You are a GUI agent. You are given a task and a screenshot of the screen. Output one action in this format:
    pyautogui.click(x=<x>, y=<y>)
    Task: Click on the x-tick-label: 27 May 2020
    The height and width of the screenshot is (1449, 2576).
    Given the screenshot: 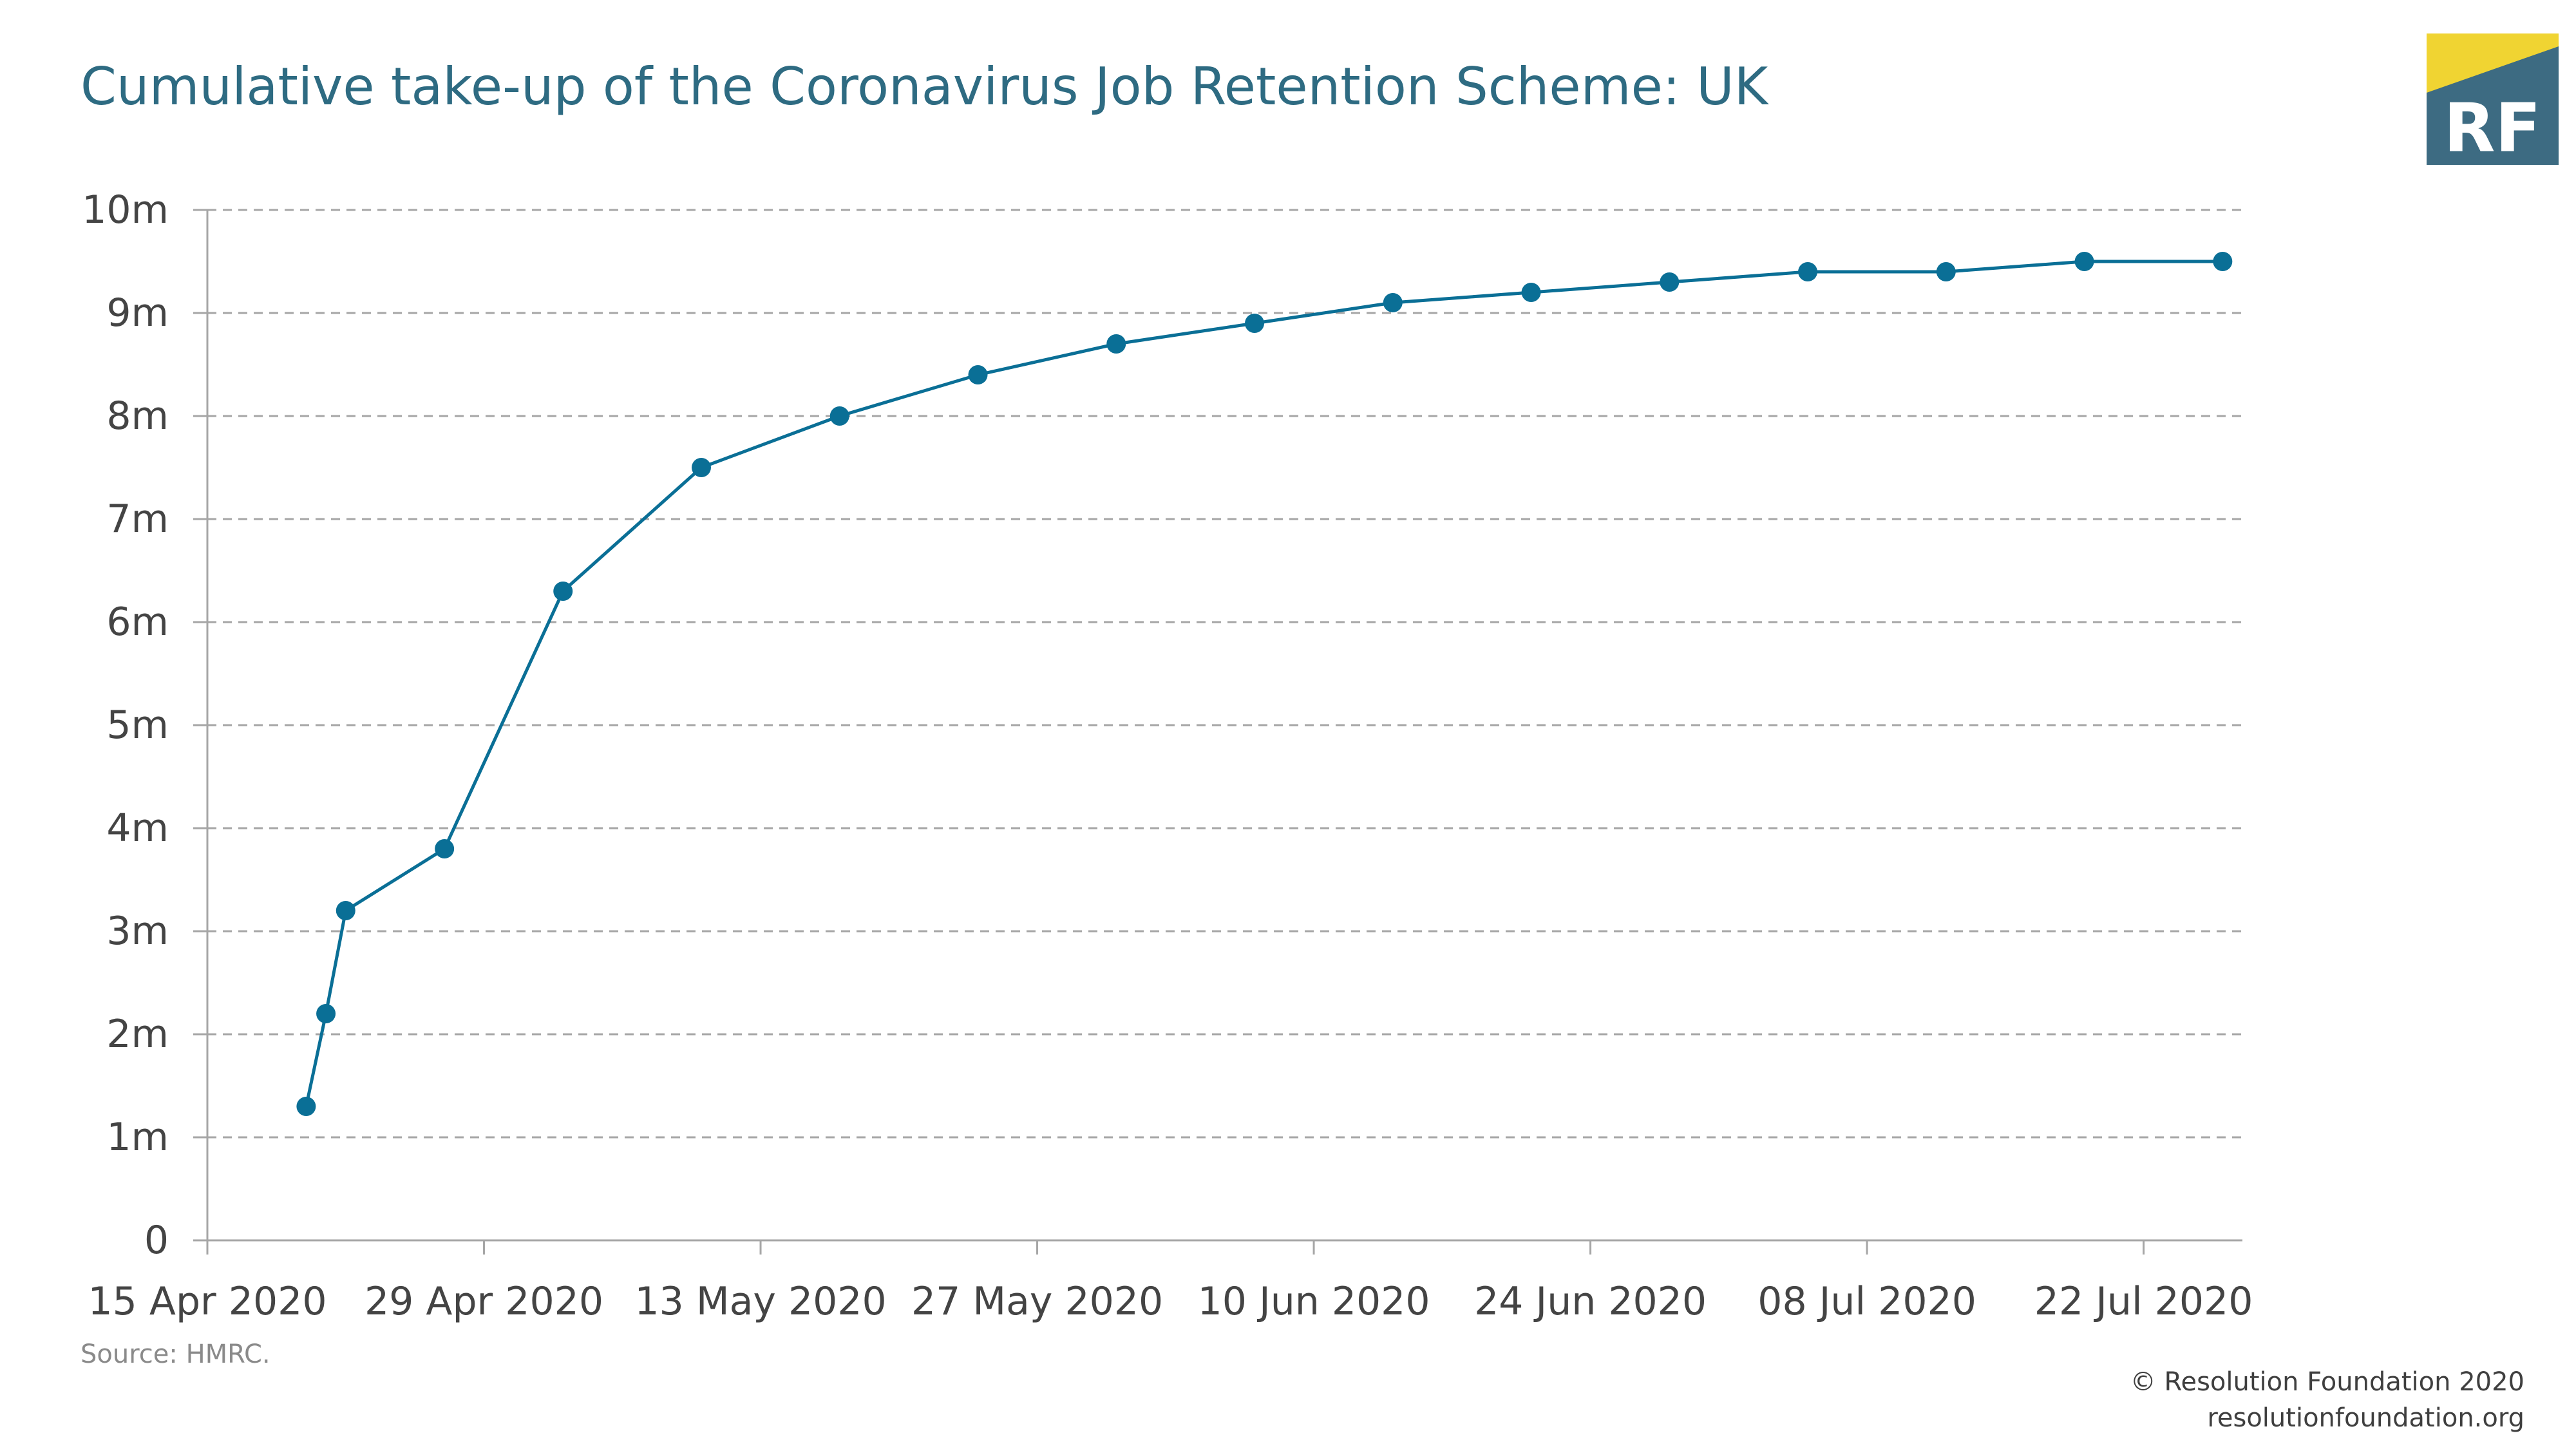 What is the action you would take?
    pyautogui.click(x=1037, y=1301)
    